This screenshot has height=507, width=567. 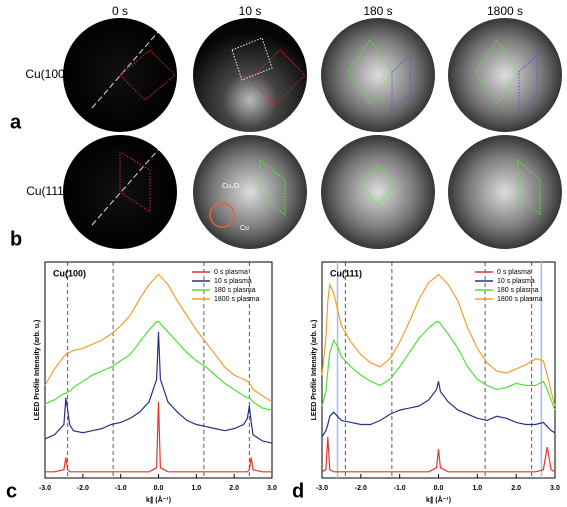 What do you see at coordinates (377, 11) in the screenshot?
I see `time-label: 180 s` at bounding box center [377, 11].